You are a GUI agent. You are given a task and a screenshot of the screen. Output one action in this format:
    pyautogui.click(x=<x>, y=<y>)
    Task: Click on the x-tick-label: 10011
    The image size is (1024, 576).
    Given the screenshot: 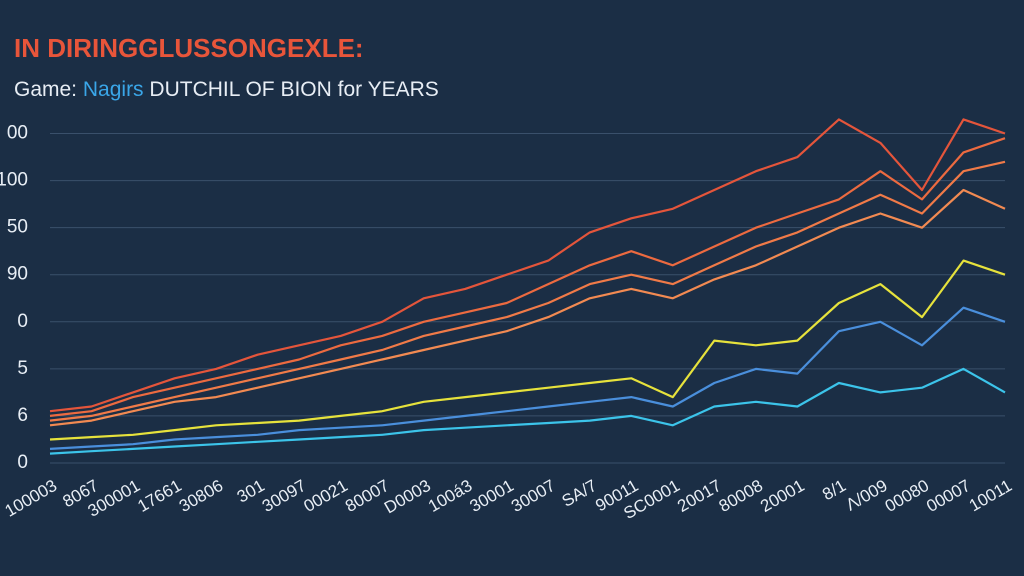 What is the action you would take?
    pyautogui.click(x=990, y=495)
    